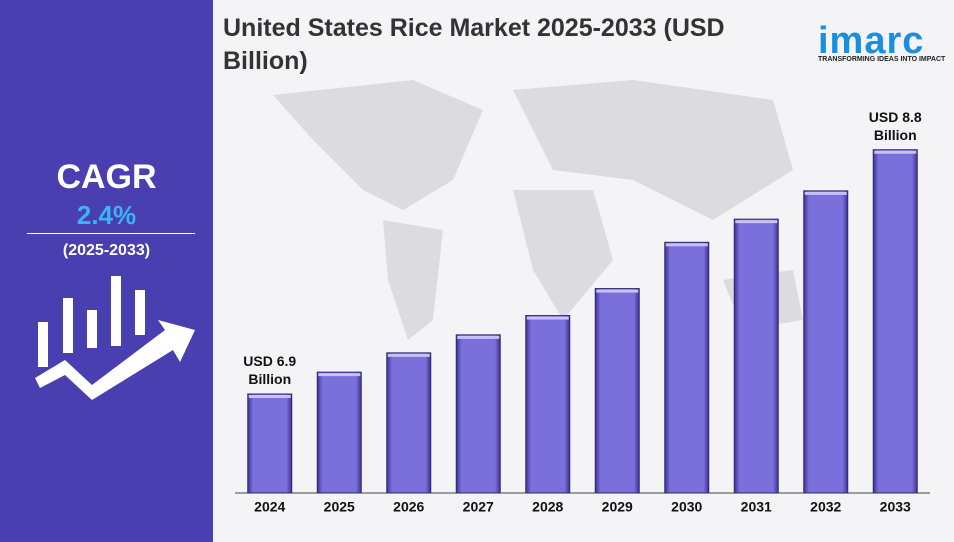  I want to click on logo-tagline: TRANSFORMING IDEAS INTO IMPACT, so click(882, 59).